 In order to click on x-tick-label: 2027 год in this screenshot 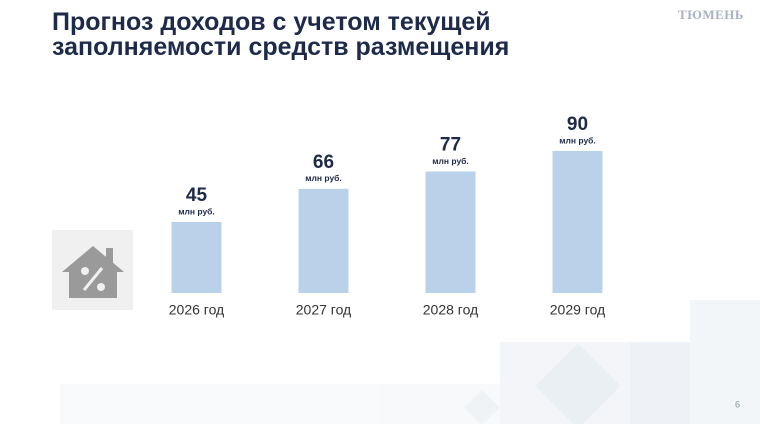, I will do `click(323, 310)`.